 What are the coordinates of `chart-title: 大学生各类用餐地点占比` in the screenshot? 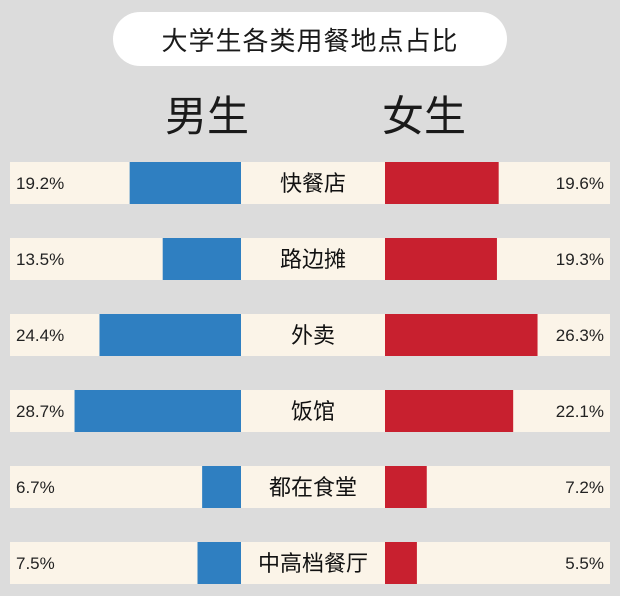 It's located at (310, 39).